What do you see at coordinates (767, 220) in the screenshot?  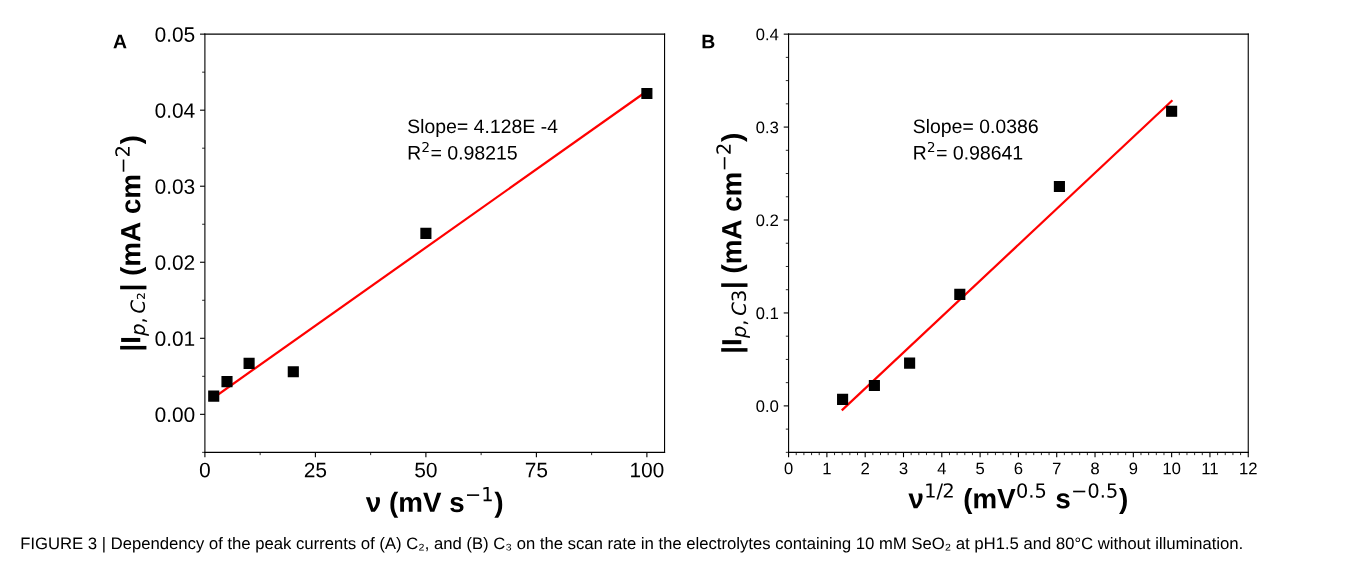 I see `y-tick-label: 0.2` at bounding box center [767, 220].